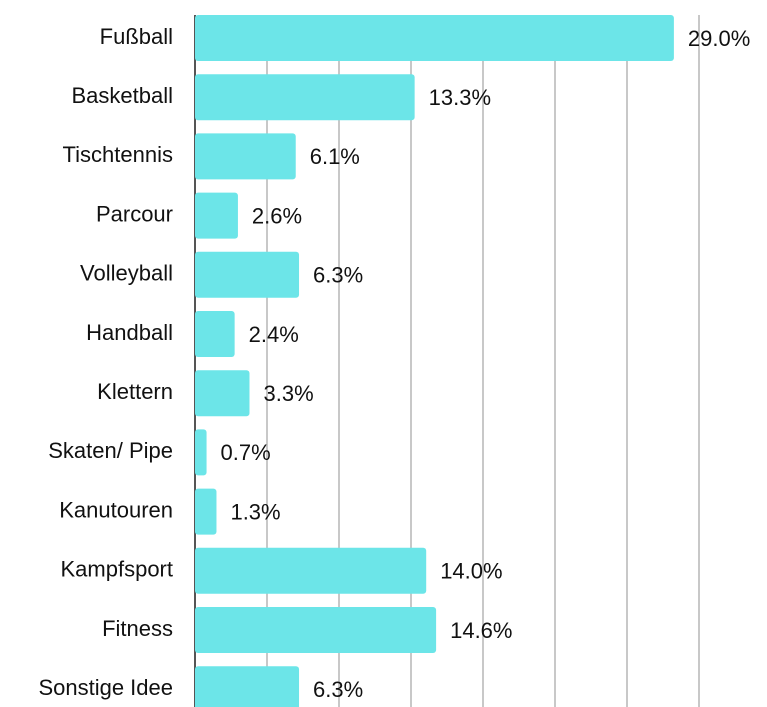  What do you see at coordinates (134, 213) in the screenshot?
I see `y-tick-label: Parcour` at bounding box center [134, 213].